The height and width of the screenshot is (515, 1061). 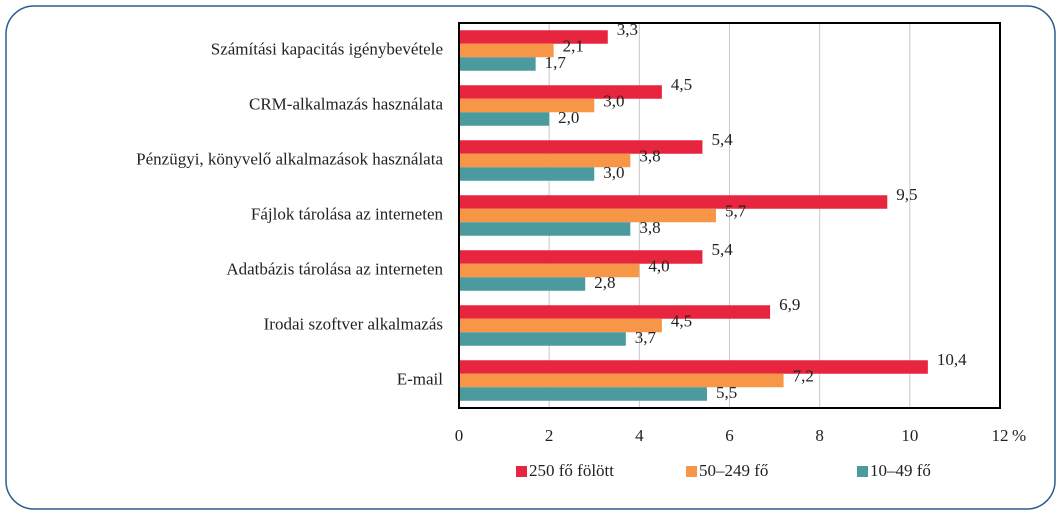 What do you see at coordinates (604, 282) in the screenshot?
I see `data-label: 2,8` at bounding box center [604, 282].